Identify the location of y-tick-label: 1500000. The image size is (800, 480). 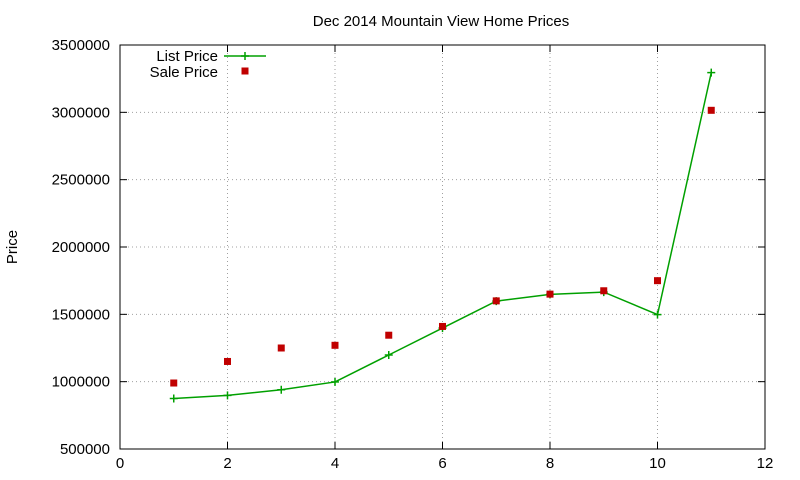
(81, 314).